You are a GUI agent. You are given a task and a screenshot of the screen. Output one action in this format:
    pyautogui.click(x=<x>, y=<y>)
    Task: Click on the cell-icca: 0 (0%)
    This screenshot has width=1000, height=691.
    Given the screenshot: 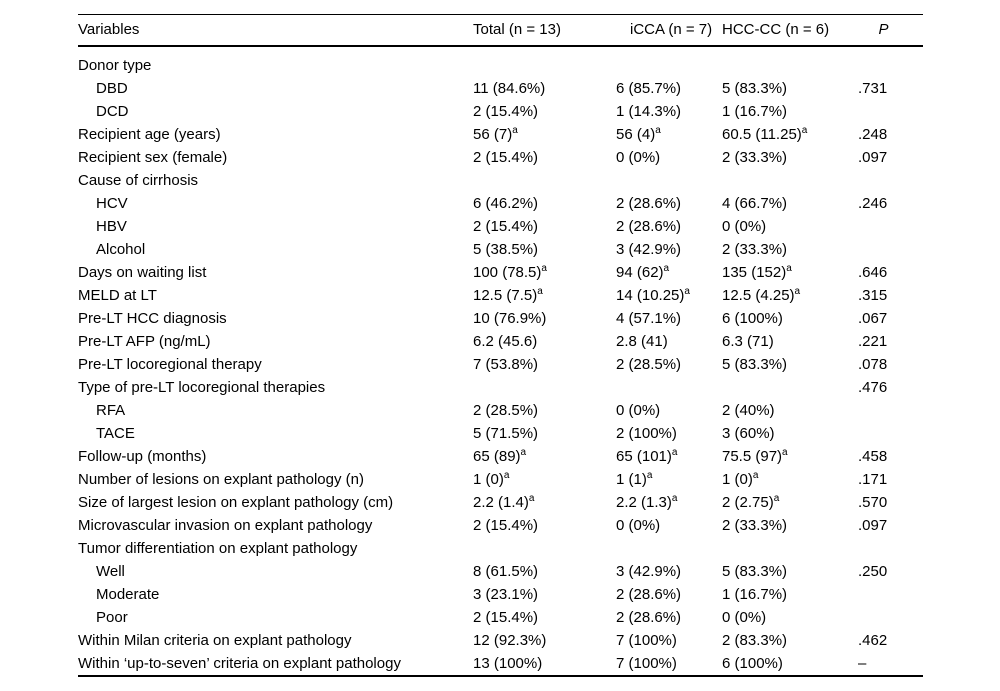 What is the action you would take?
    pyautogui.click(x=638, y=525)
    